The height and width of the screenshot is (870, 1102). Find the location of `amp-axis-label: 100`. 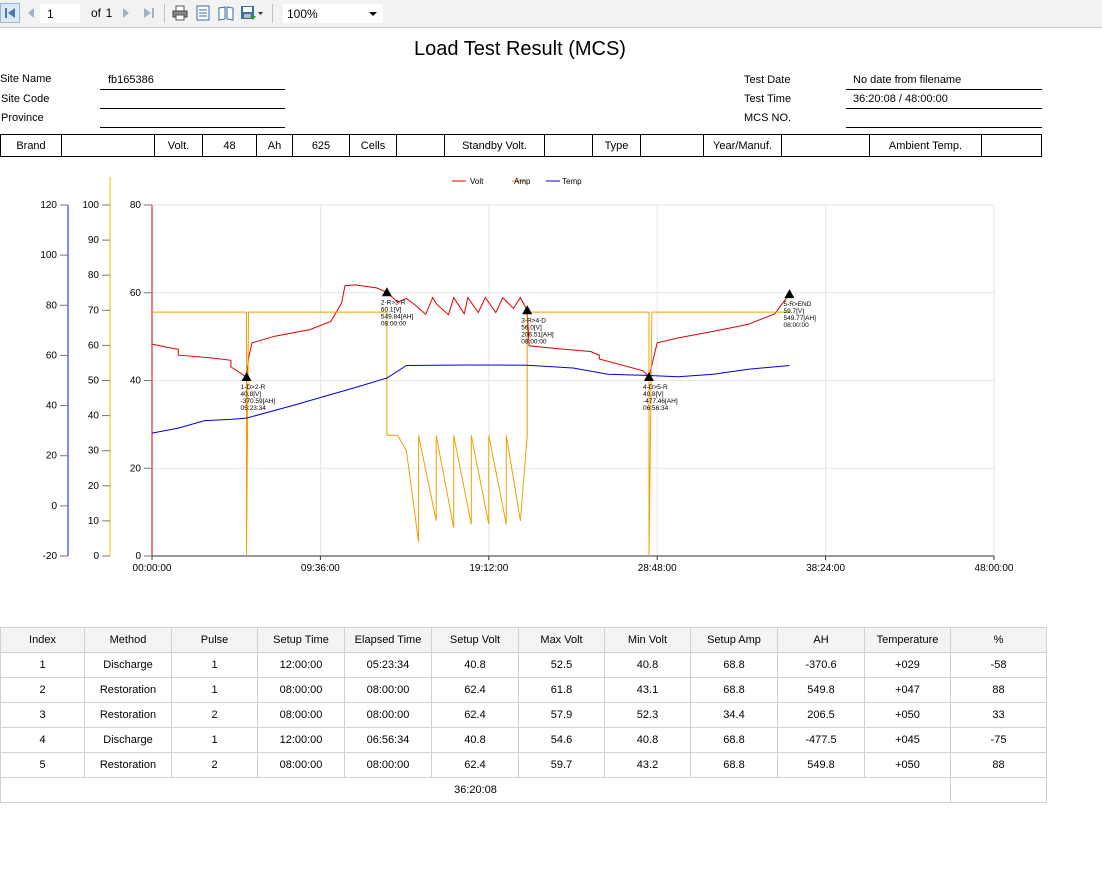

amp-axis-label: 100 is located at coordinates (90, 205).